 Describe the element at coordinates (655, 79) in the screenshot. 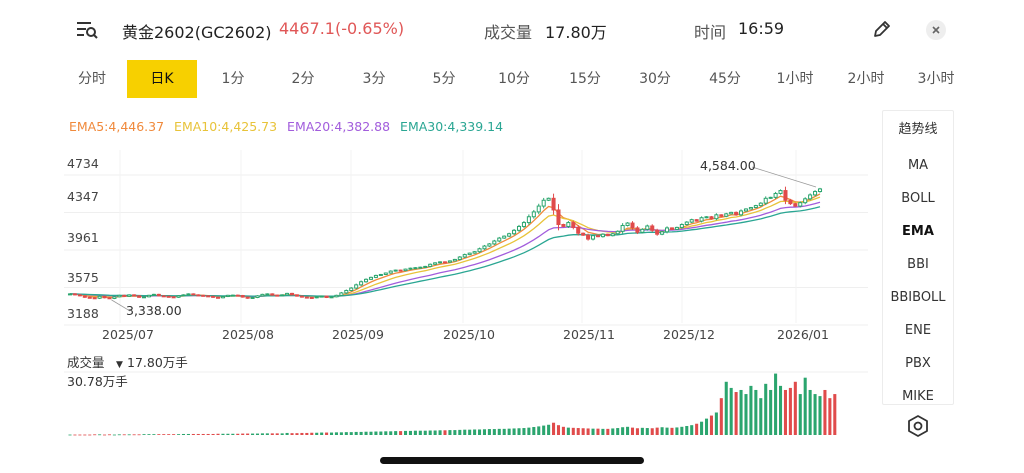

I see `tab-30min: 30分` at that location.